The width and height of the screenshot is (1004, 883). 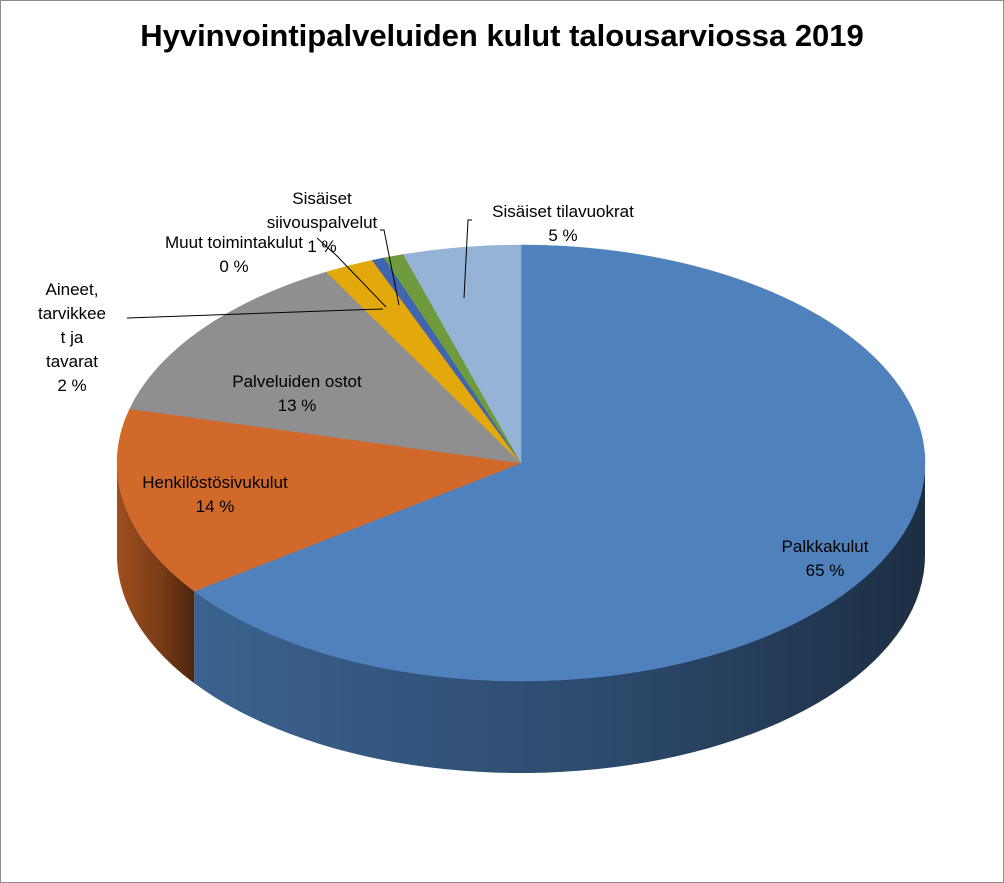 I want to click on slice-value-sisaiset-tilavuokrat: 5 %, so click(x=562, y=235).